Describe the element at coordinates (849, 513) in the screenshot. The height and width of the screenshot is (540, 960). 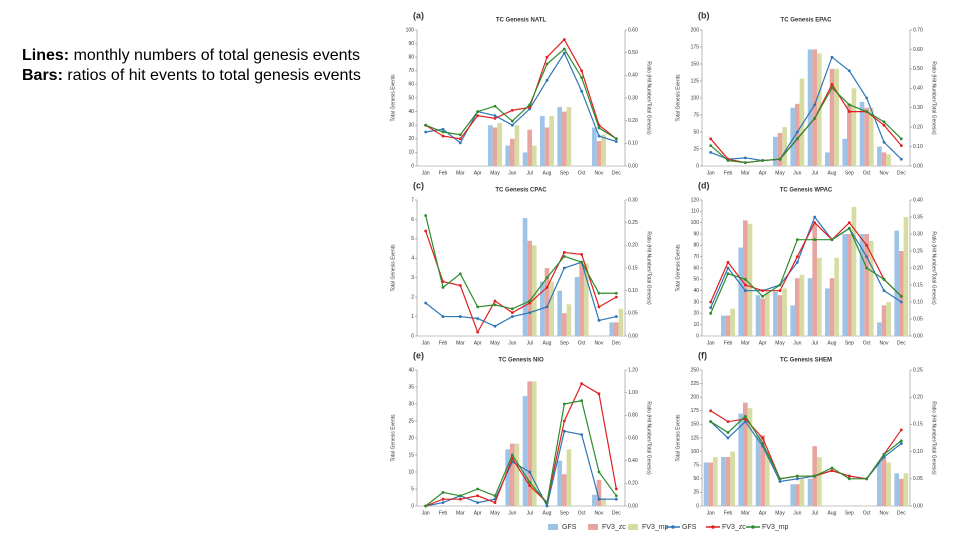
I see `x-tick-label: Sep` at that location.